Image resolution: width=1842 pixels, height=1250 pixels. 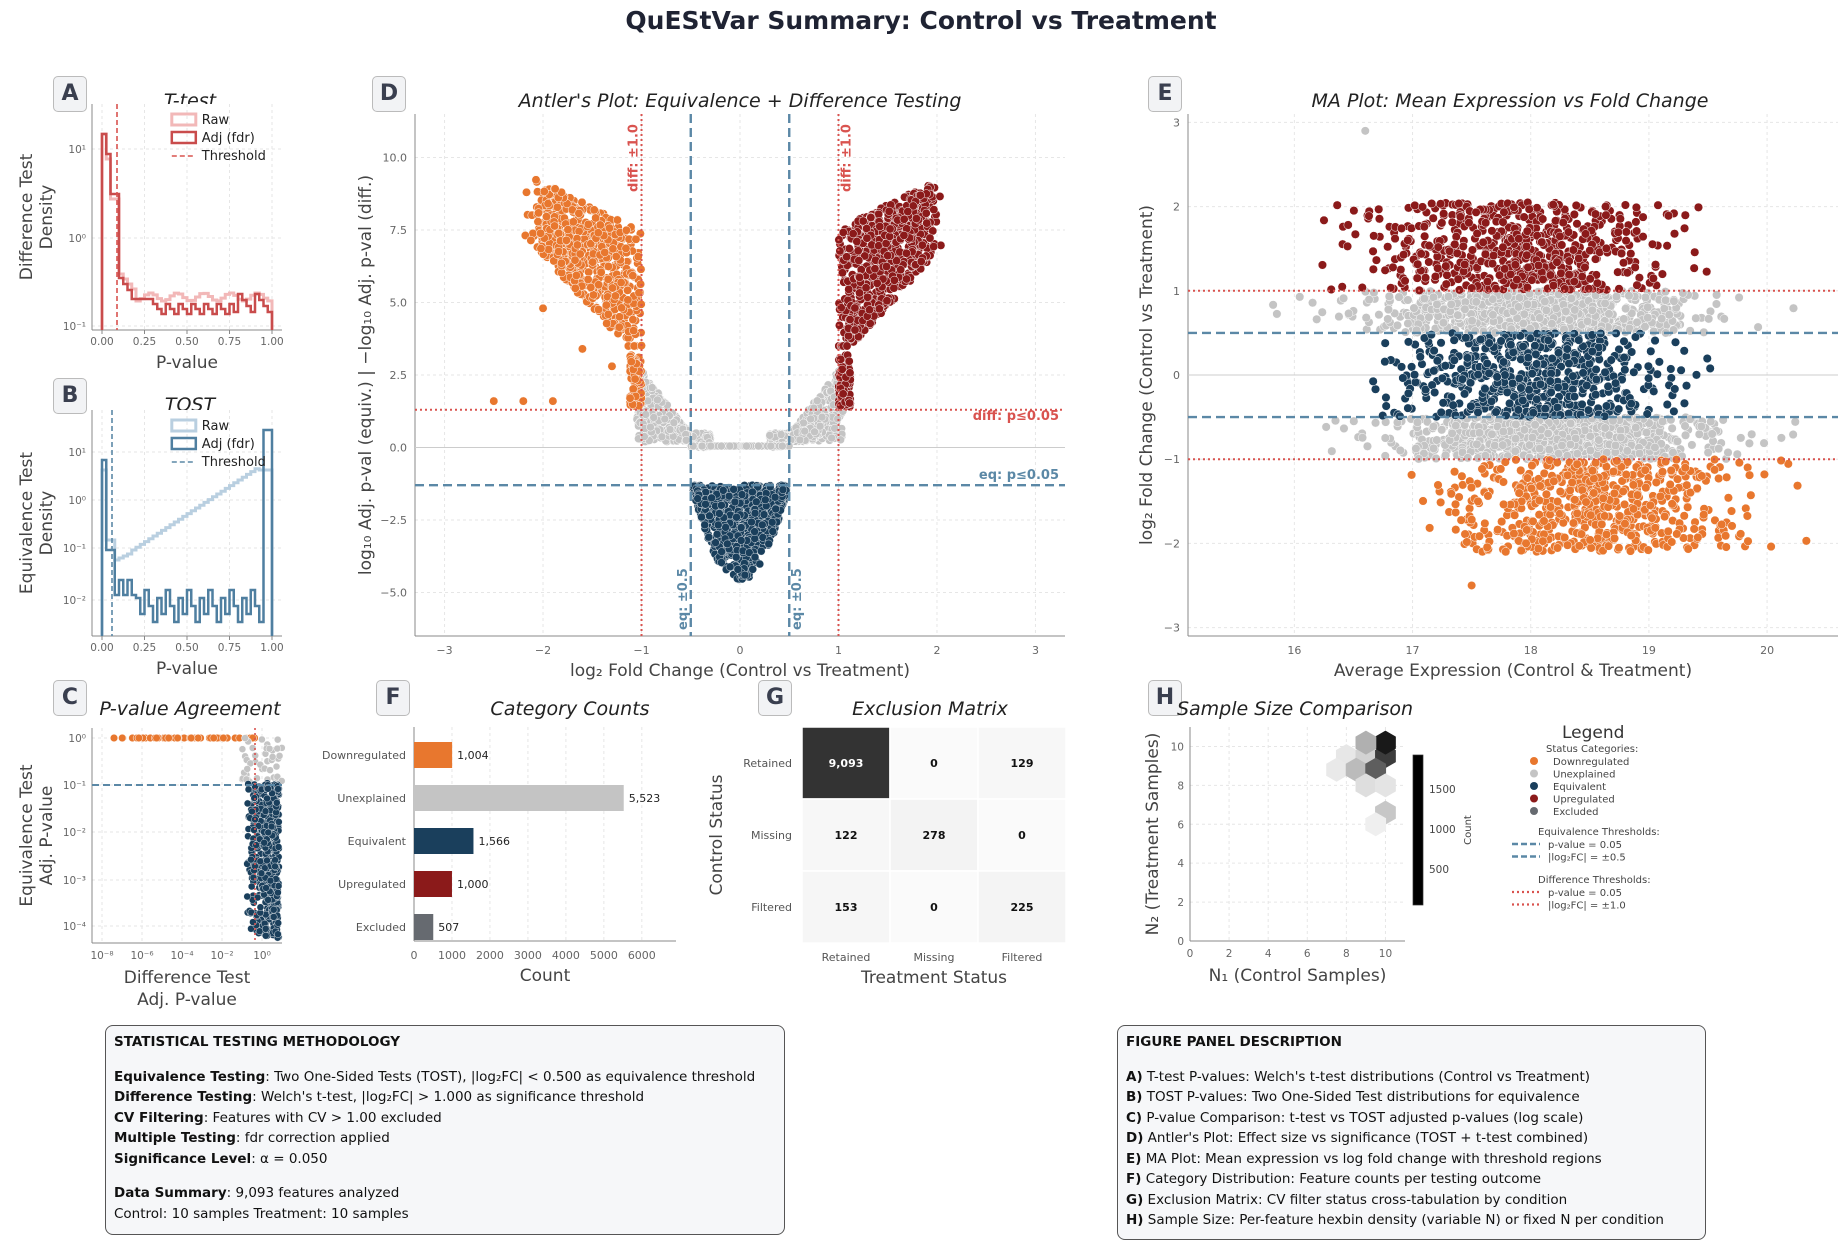 I want to click on y-tick-label: −3, so click(x=1172, y=628).